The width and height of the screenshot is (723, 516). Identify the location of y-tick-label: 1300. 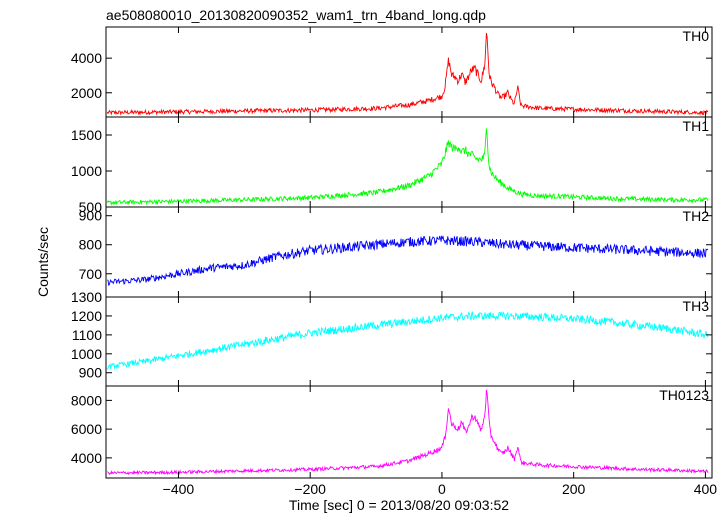
(86, 297).